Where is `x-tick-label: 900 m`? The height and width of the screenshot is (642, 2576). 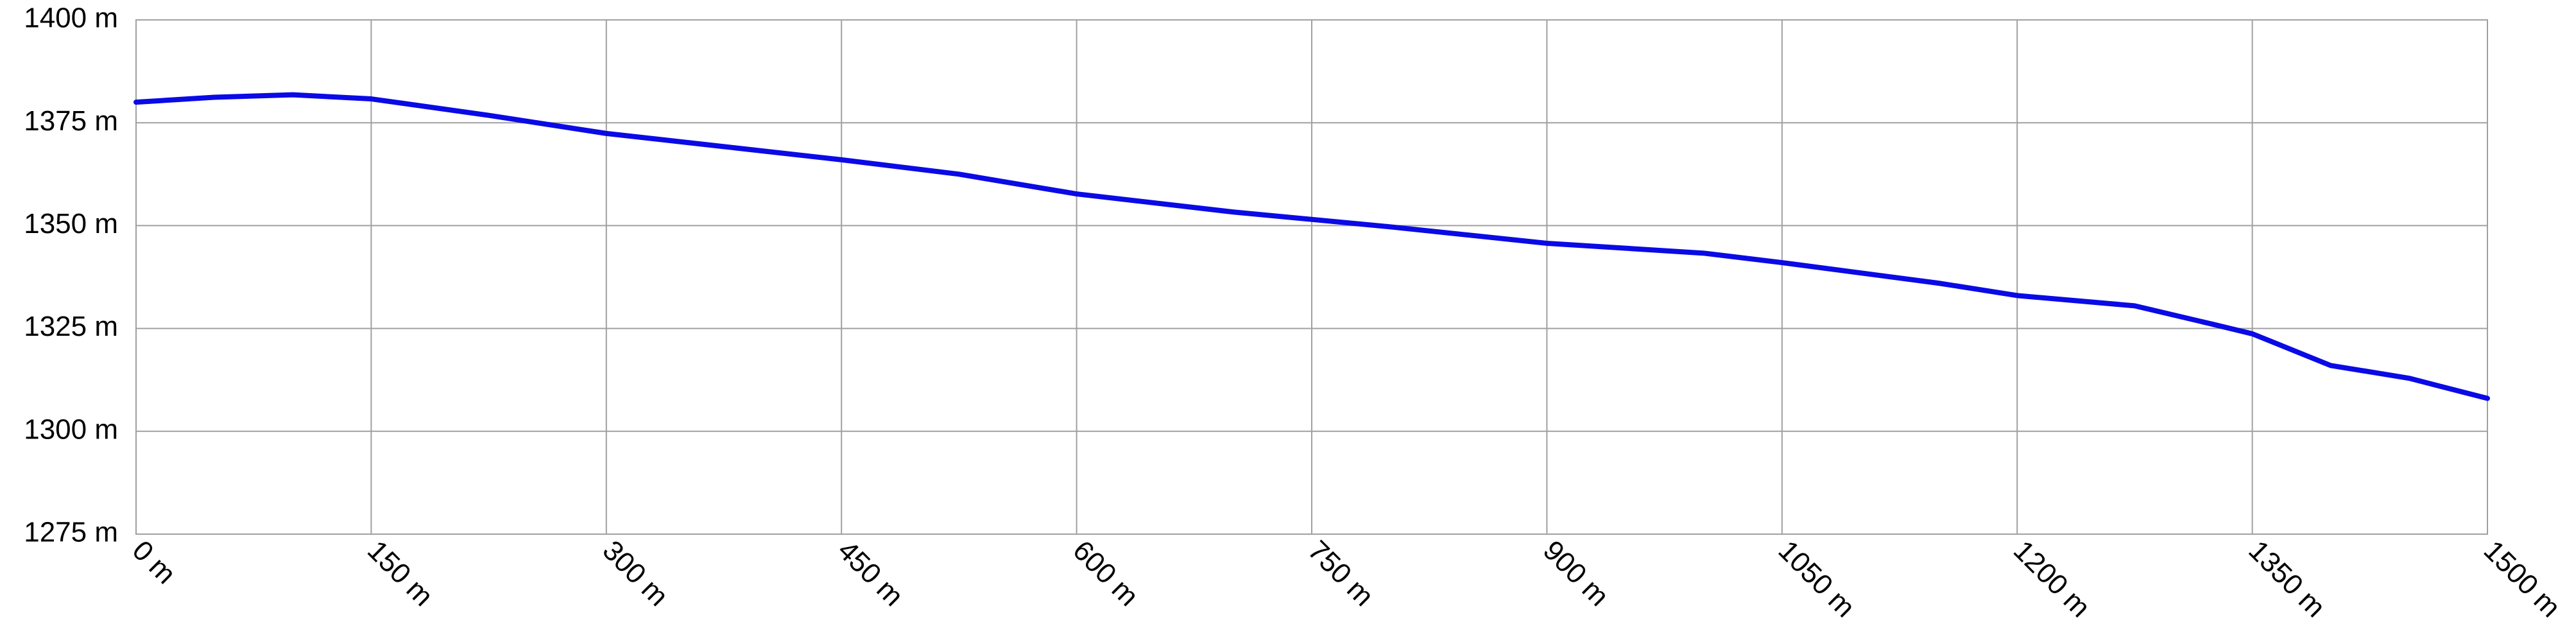
x-tick-label: 900 m is located at coordinates (1576, 573).